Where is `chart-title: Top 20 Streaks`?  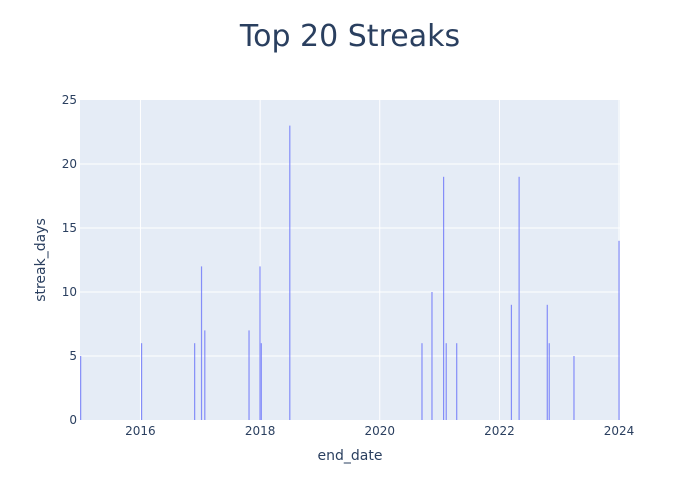 chart-title: Top 20 Streaks is located at coordinates (349, 36).